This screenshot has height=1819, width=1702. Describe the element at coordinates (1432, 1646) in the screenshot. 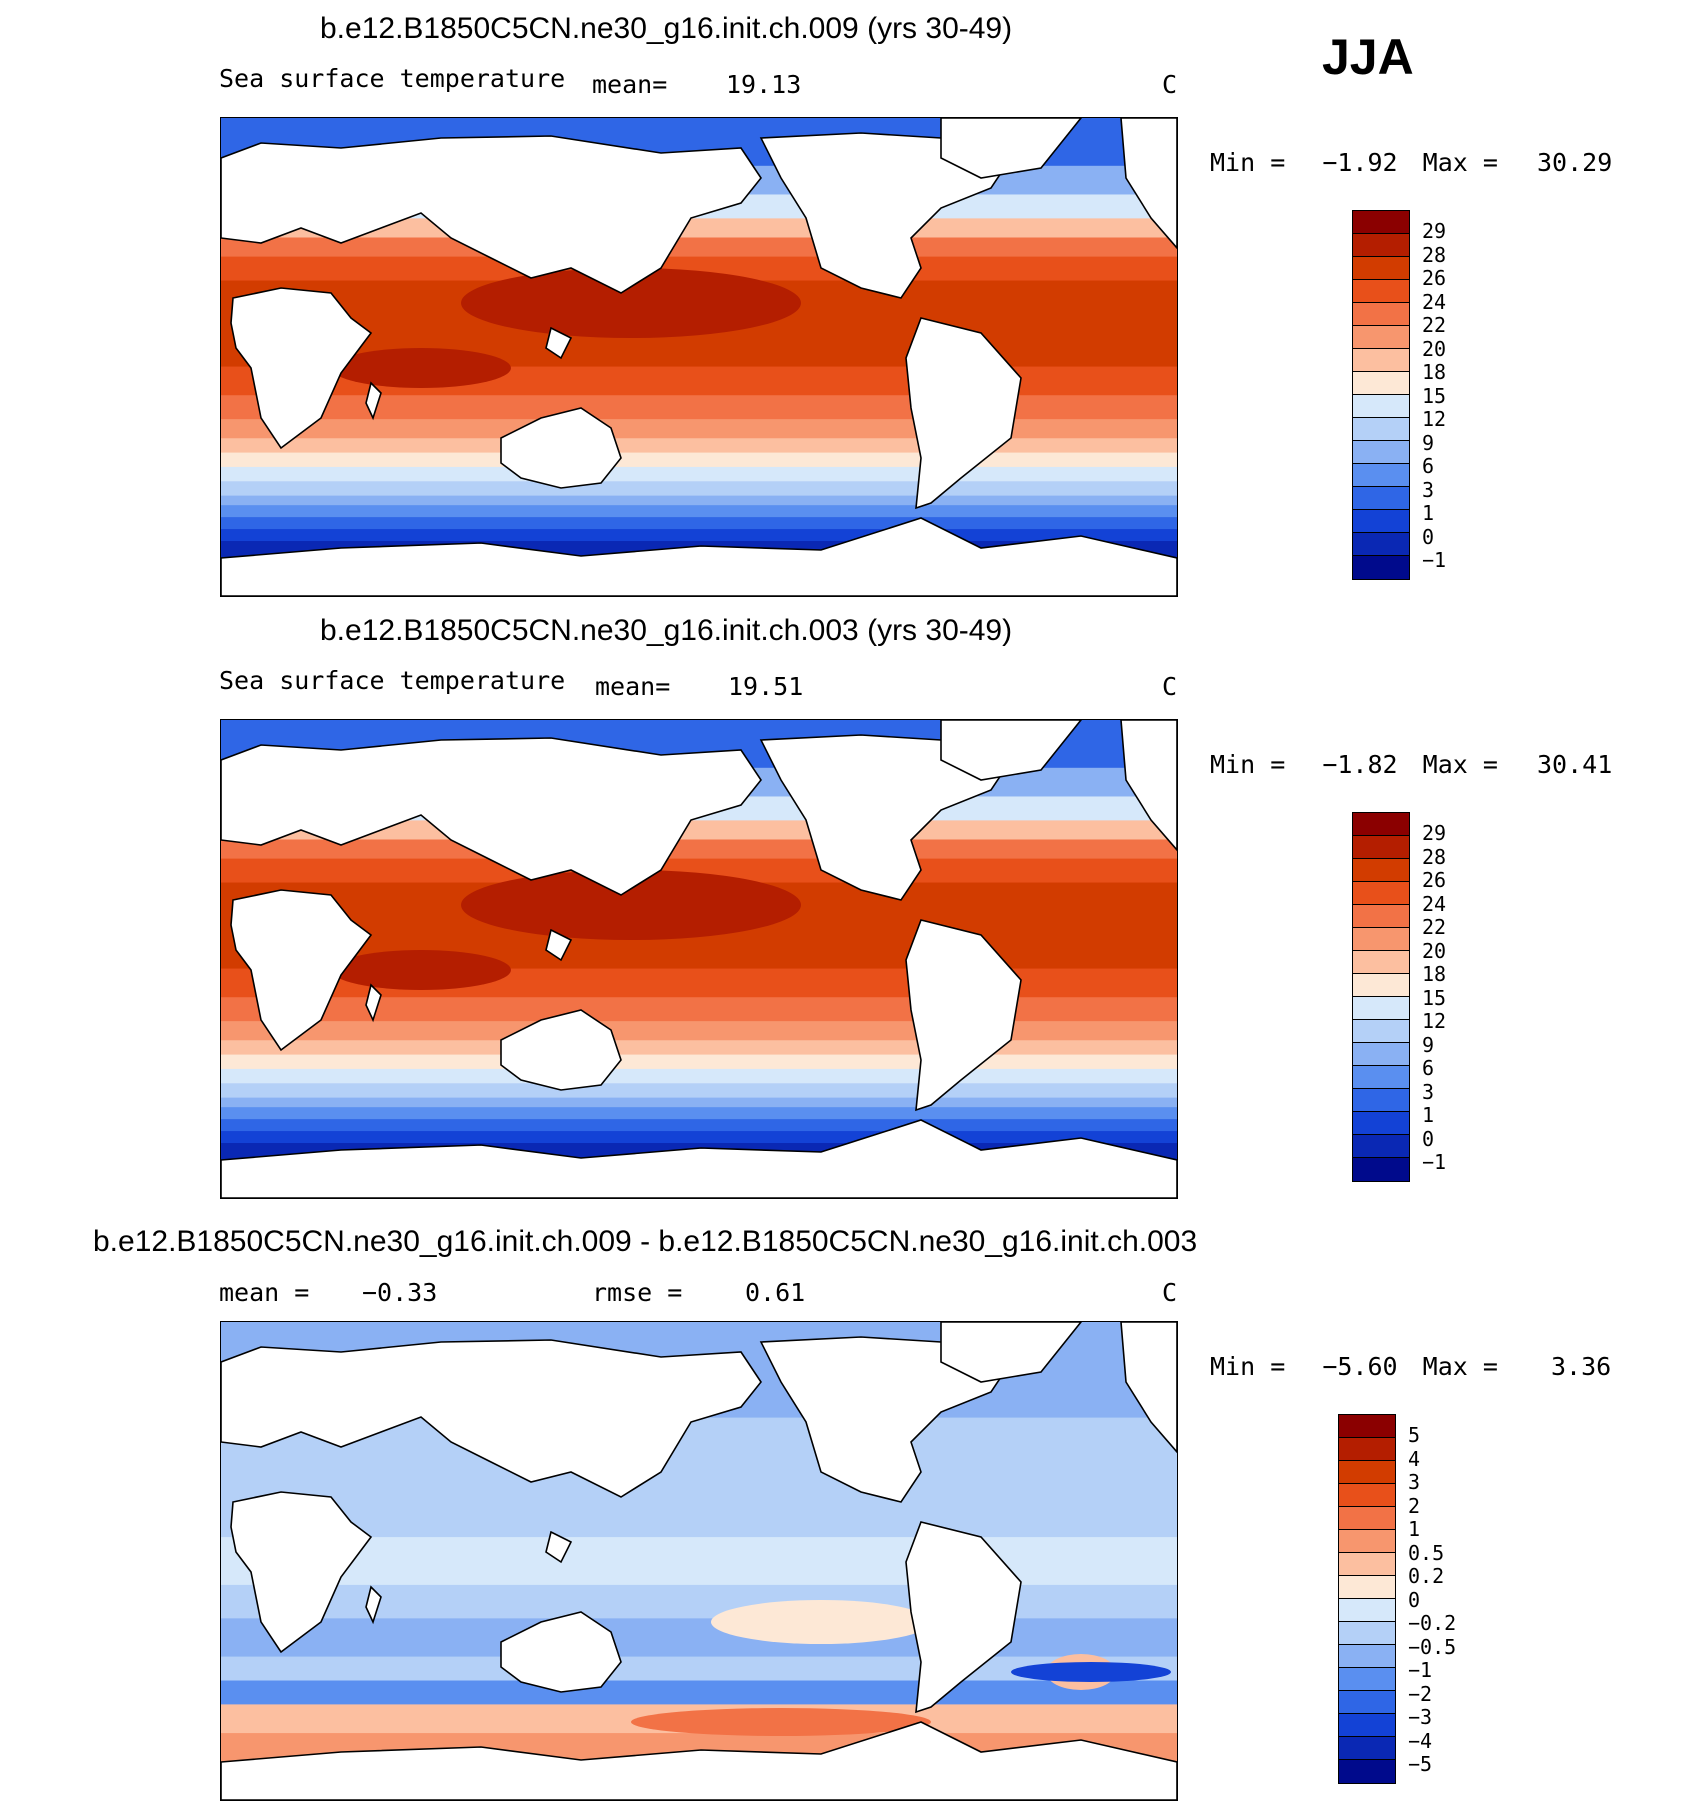

I see `colorbar-tick-label: −0.5` at that location.